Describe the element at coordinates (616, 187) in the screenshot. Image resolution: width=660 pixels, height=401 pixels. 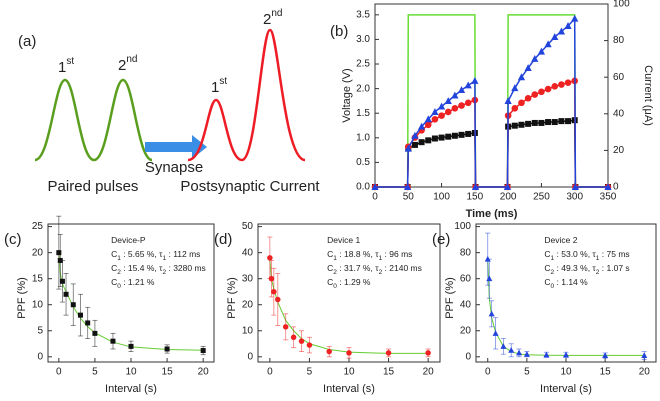
I see `y2-tick-label: 0` at that location.